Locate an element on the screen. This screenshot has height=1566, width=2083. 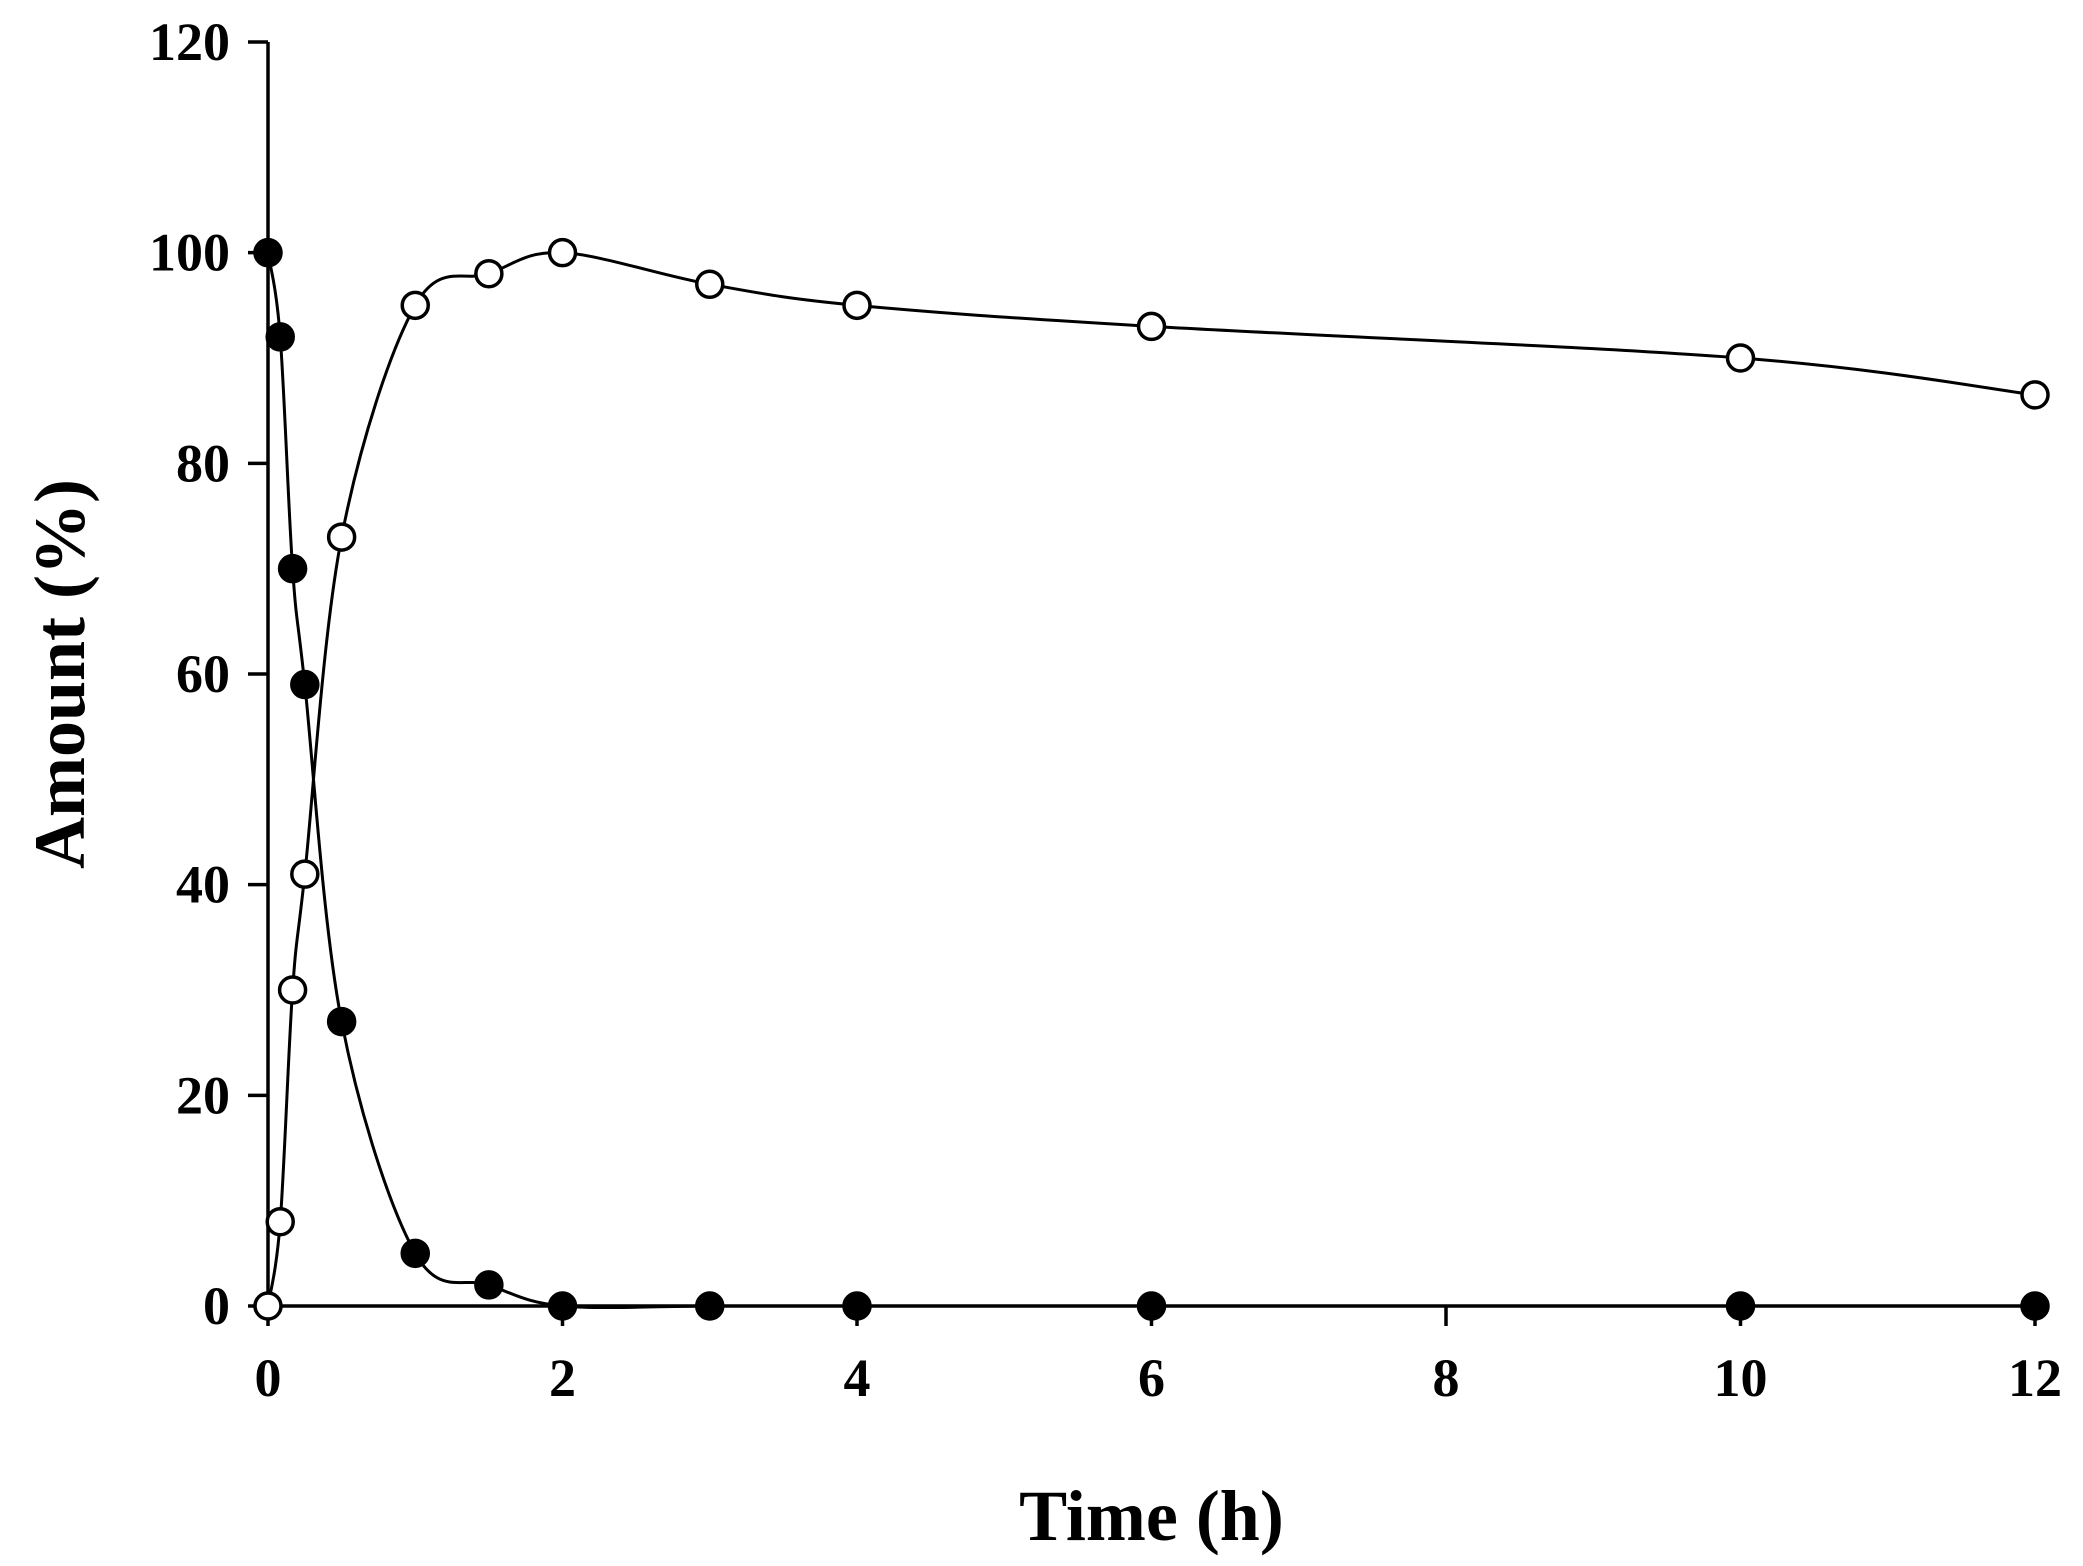
y-axis-title: Amount (%) is located at coordinates (60, 674).